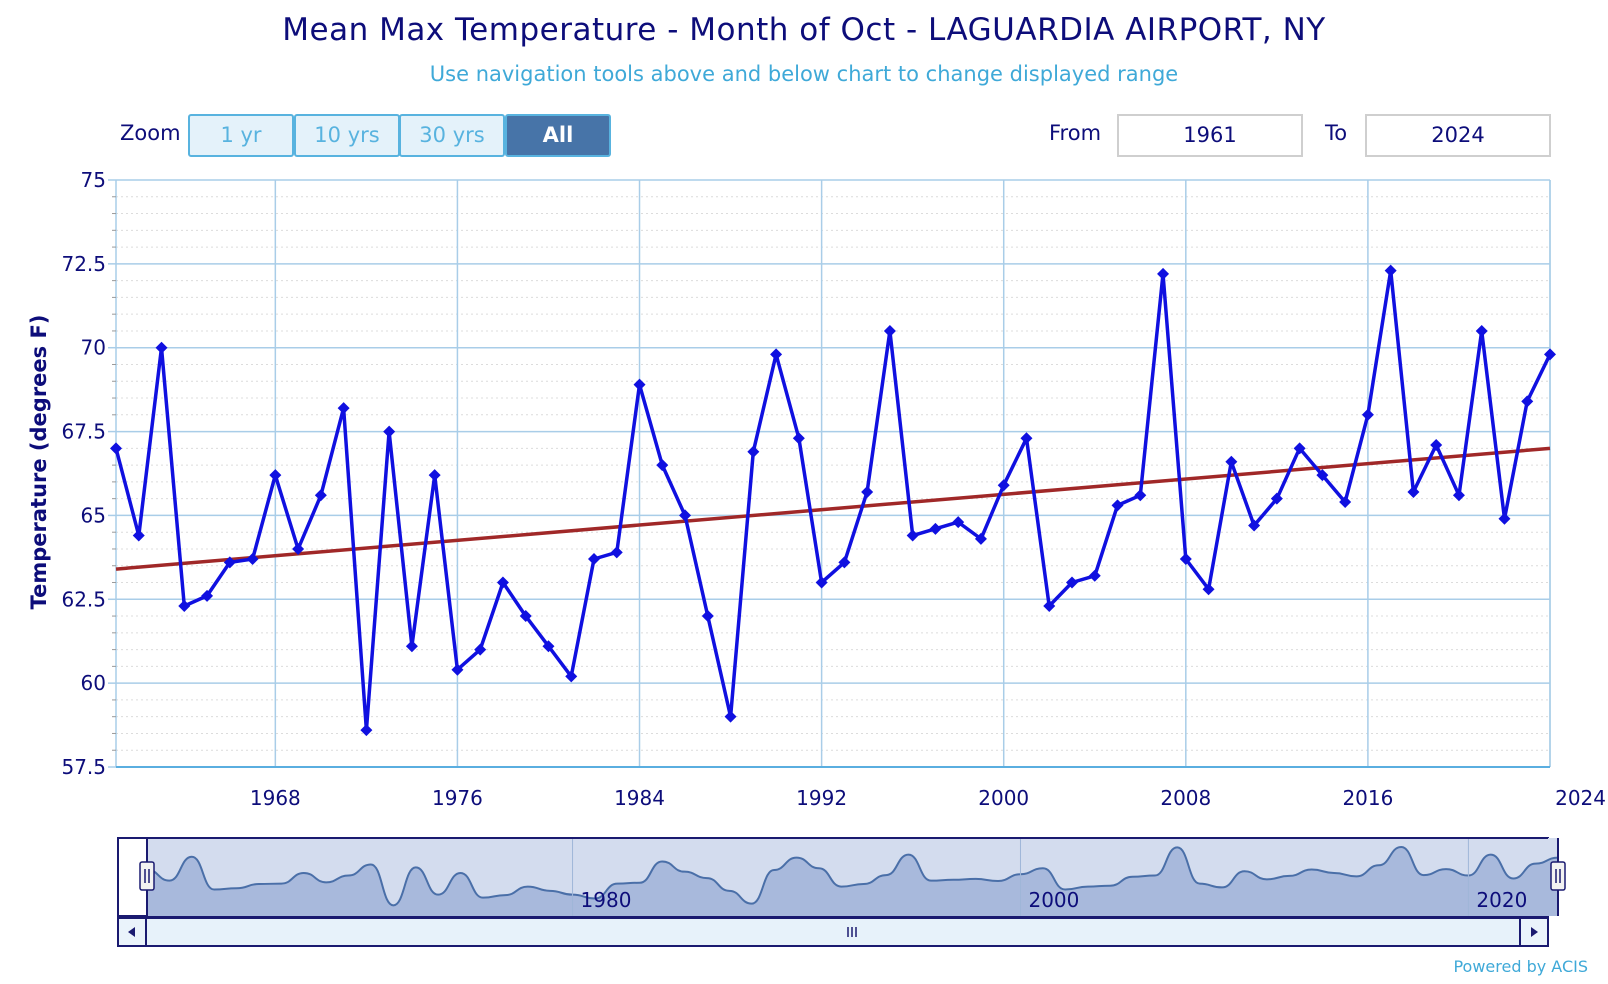  What do you see at coordinates (1336, 133) in the screenshot?
I see `to-label: To` at bounding box center [1336, 133].